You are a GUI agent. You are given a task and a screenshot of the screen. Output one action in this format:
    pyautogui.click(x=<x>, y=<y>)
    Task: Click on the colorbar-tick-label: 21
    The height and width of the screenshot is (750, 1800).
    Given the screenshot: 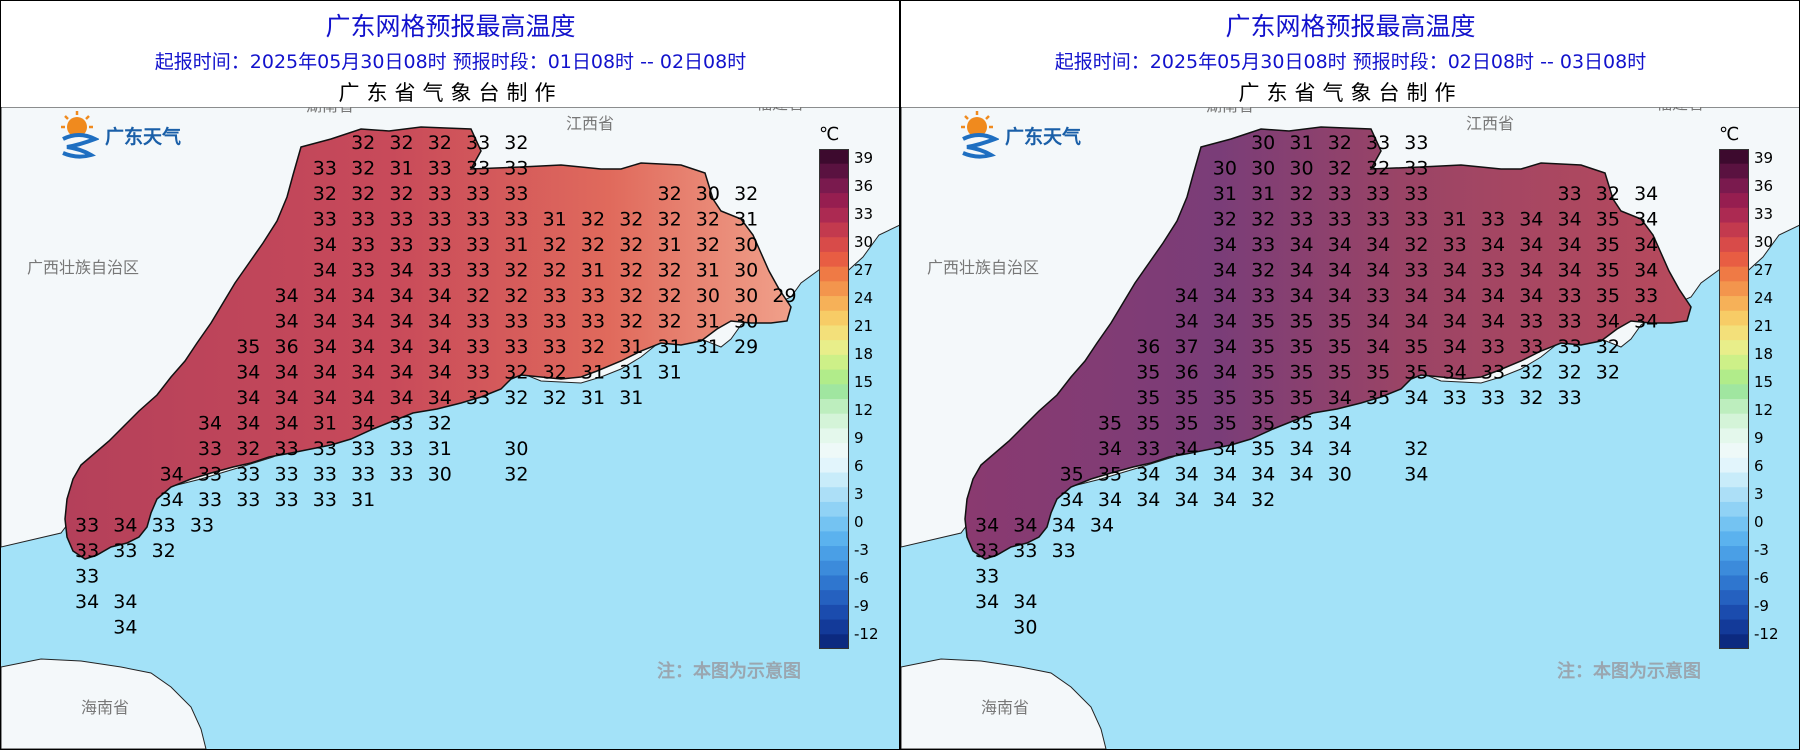 What is the action you would take?
    pyautogui.click(x=1764, y=326)
    